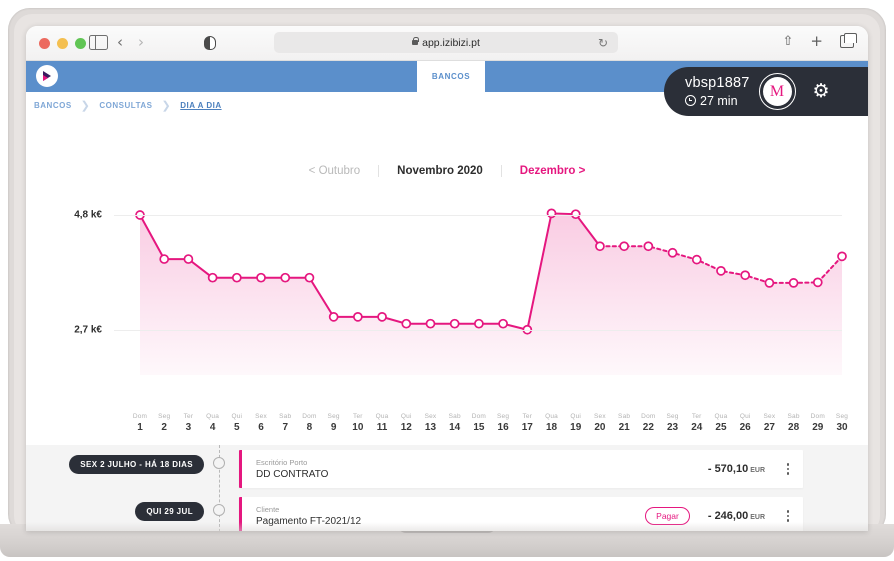 This screenshot has width=894, height=561. Describe the element at coordinates (793, 416) in the screenshot. I see `chart-x-tick-dow: Sab` at that location.